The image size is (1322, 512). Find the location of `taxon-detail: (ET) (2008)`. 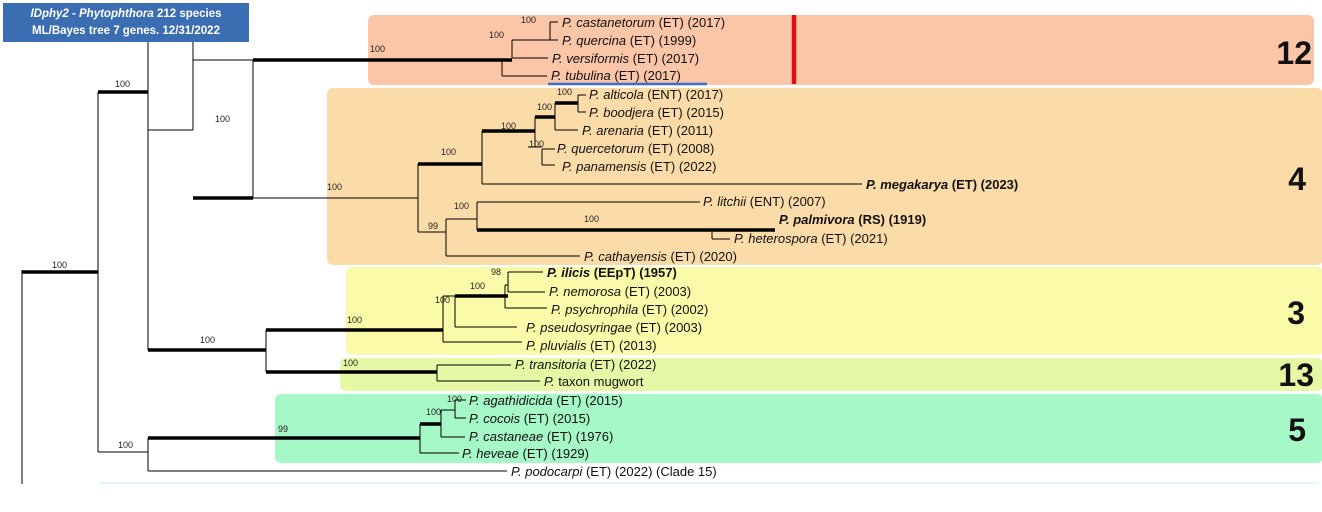

taxon-detail: (ET) (2008) is located at coordinates (679, 148).